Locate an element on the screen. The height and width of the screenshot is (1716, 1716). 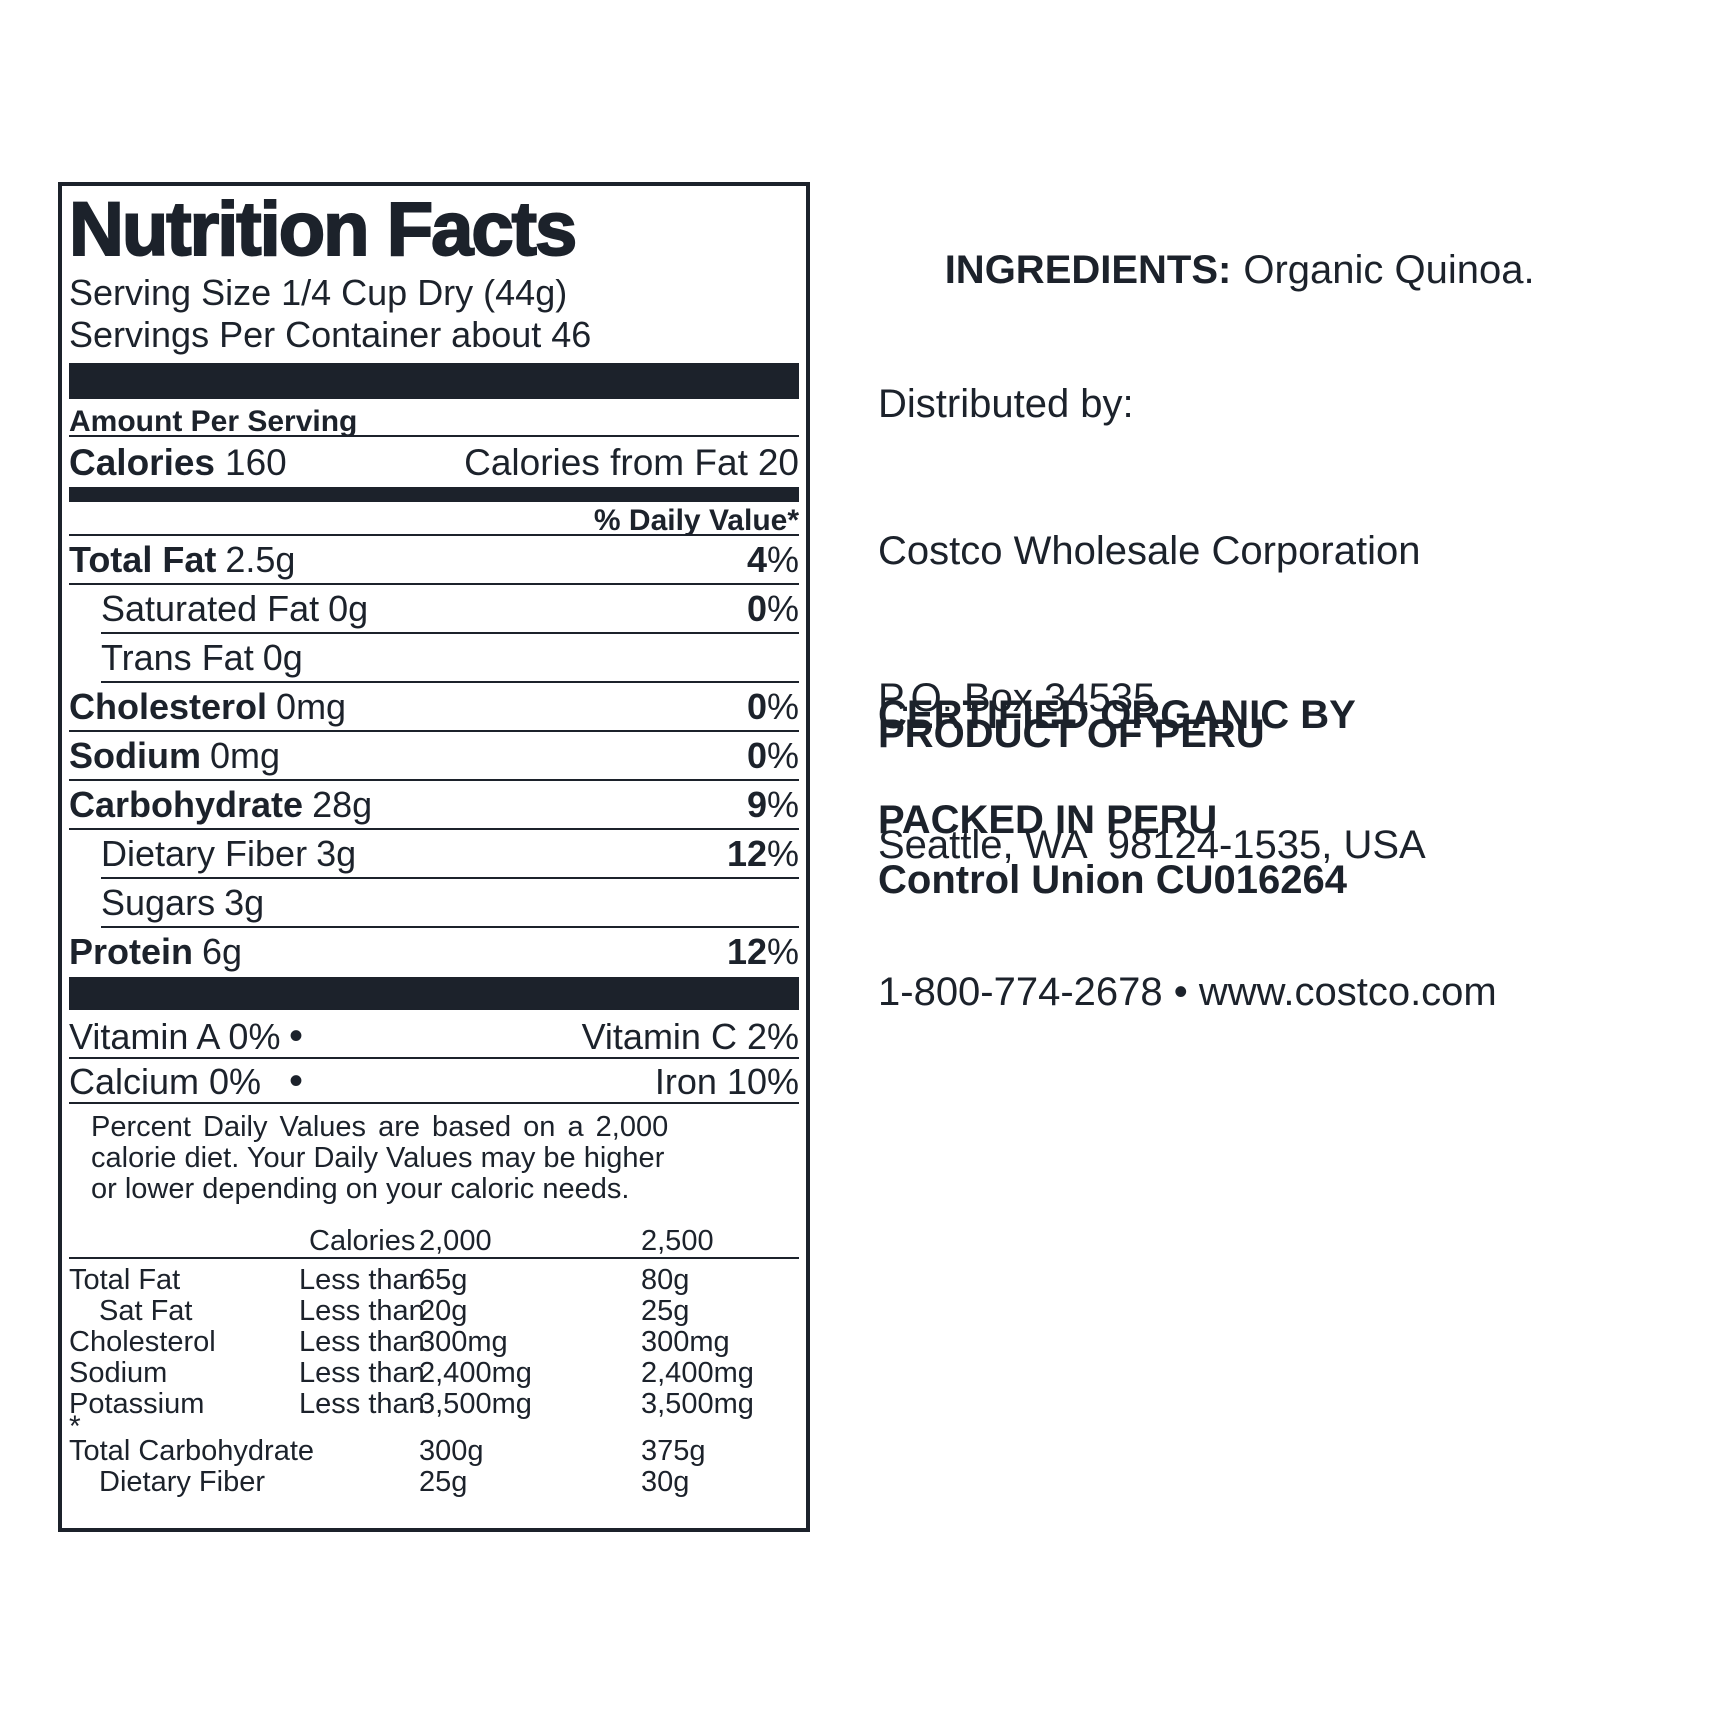
value-2000: 3,500mg is located at coordinates (475, 1404).